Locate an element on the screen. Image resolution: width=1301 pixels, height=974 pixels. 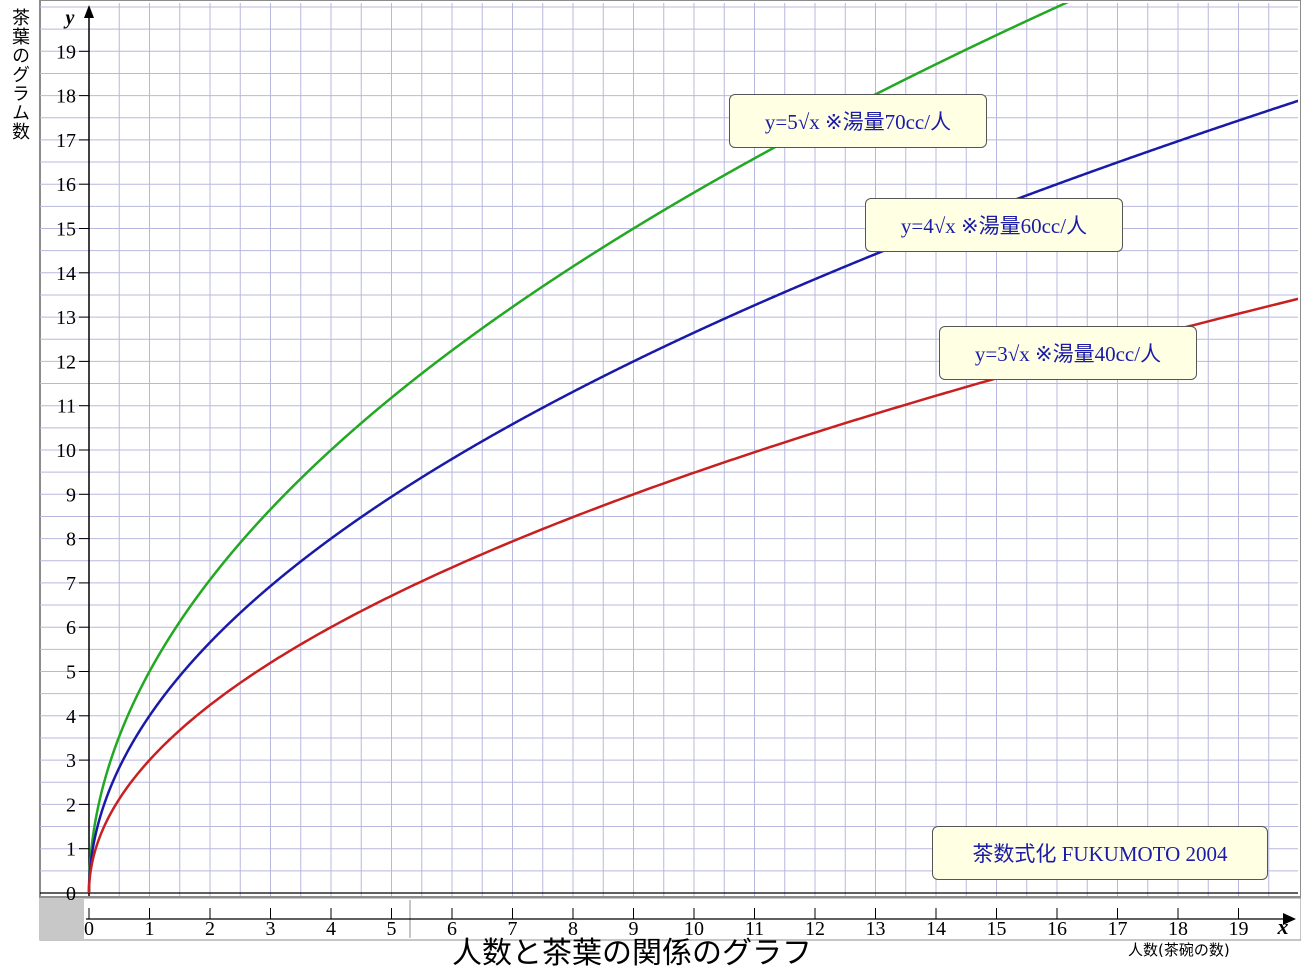
x-tick-label: 3 is located at coordinates (271, 929).